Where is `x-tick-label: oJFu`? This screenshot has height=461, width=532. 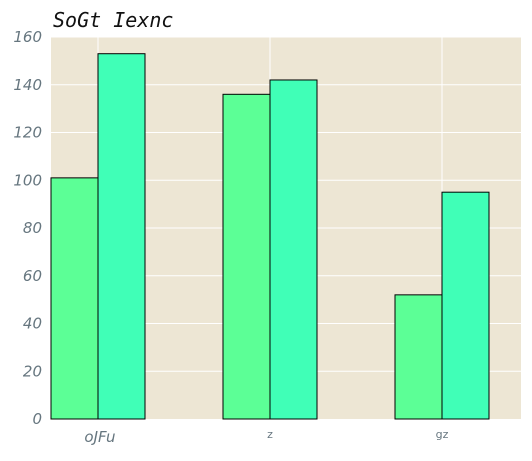
x-tick-label: oJFu is located at coordinates (99, 437).